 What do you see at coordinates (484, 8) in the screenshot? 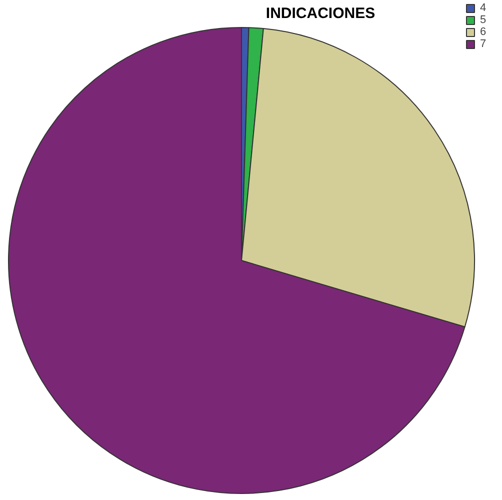
I see `legend-label: 4` at bounding box center [484, 8].